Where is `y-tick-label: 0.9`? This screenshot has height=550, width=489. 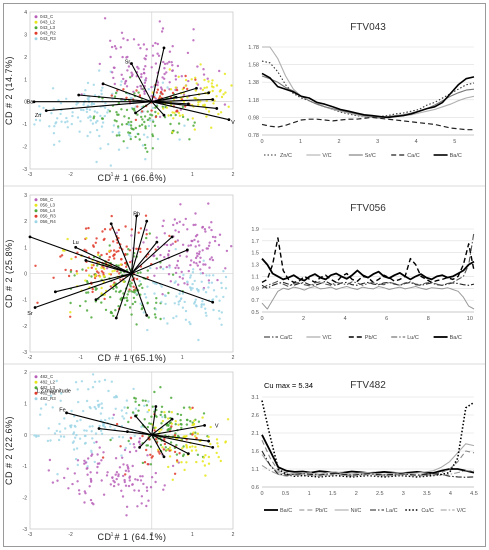 y-tick-label: 0.9 is located at coordinates (255, 289).